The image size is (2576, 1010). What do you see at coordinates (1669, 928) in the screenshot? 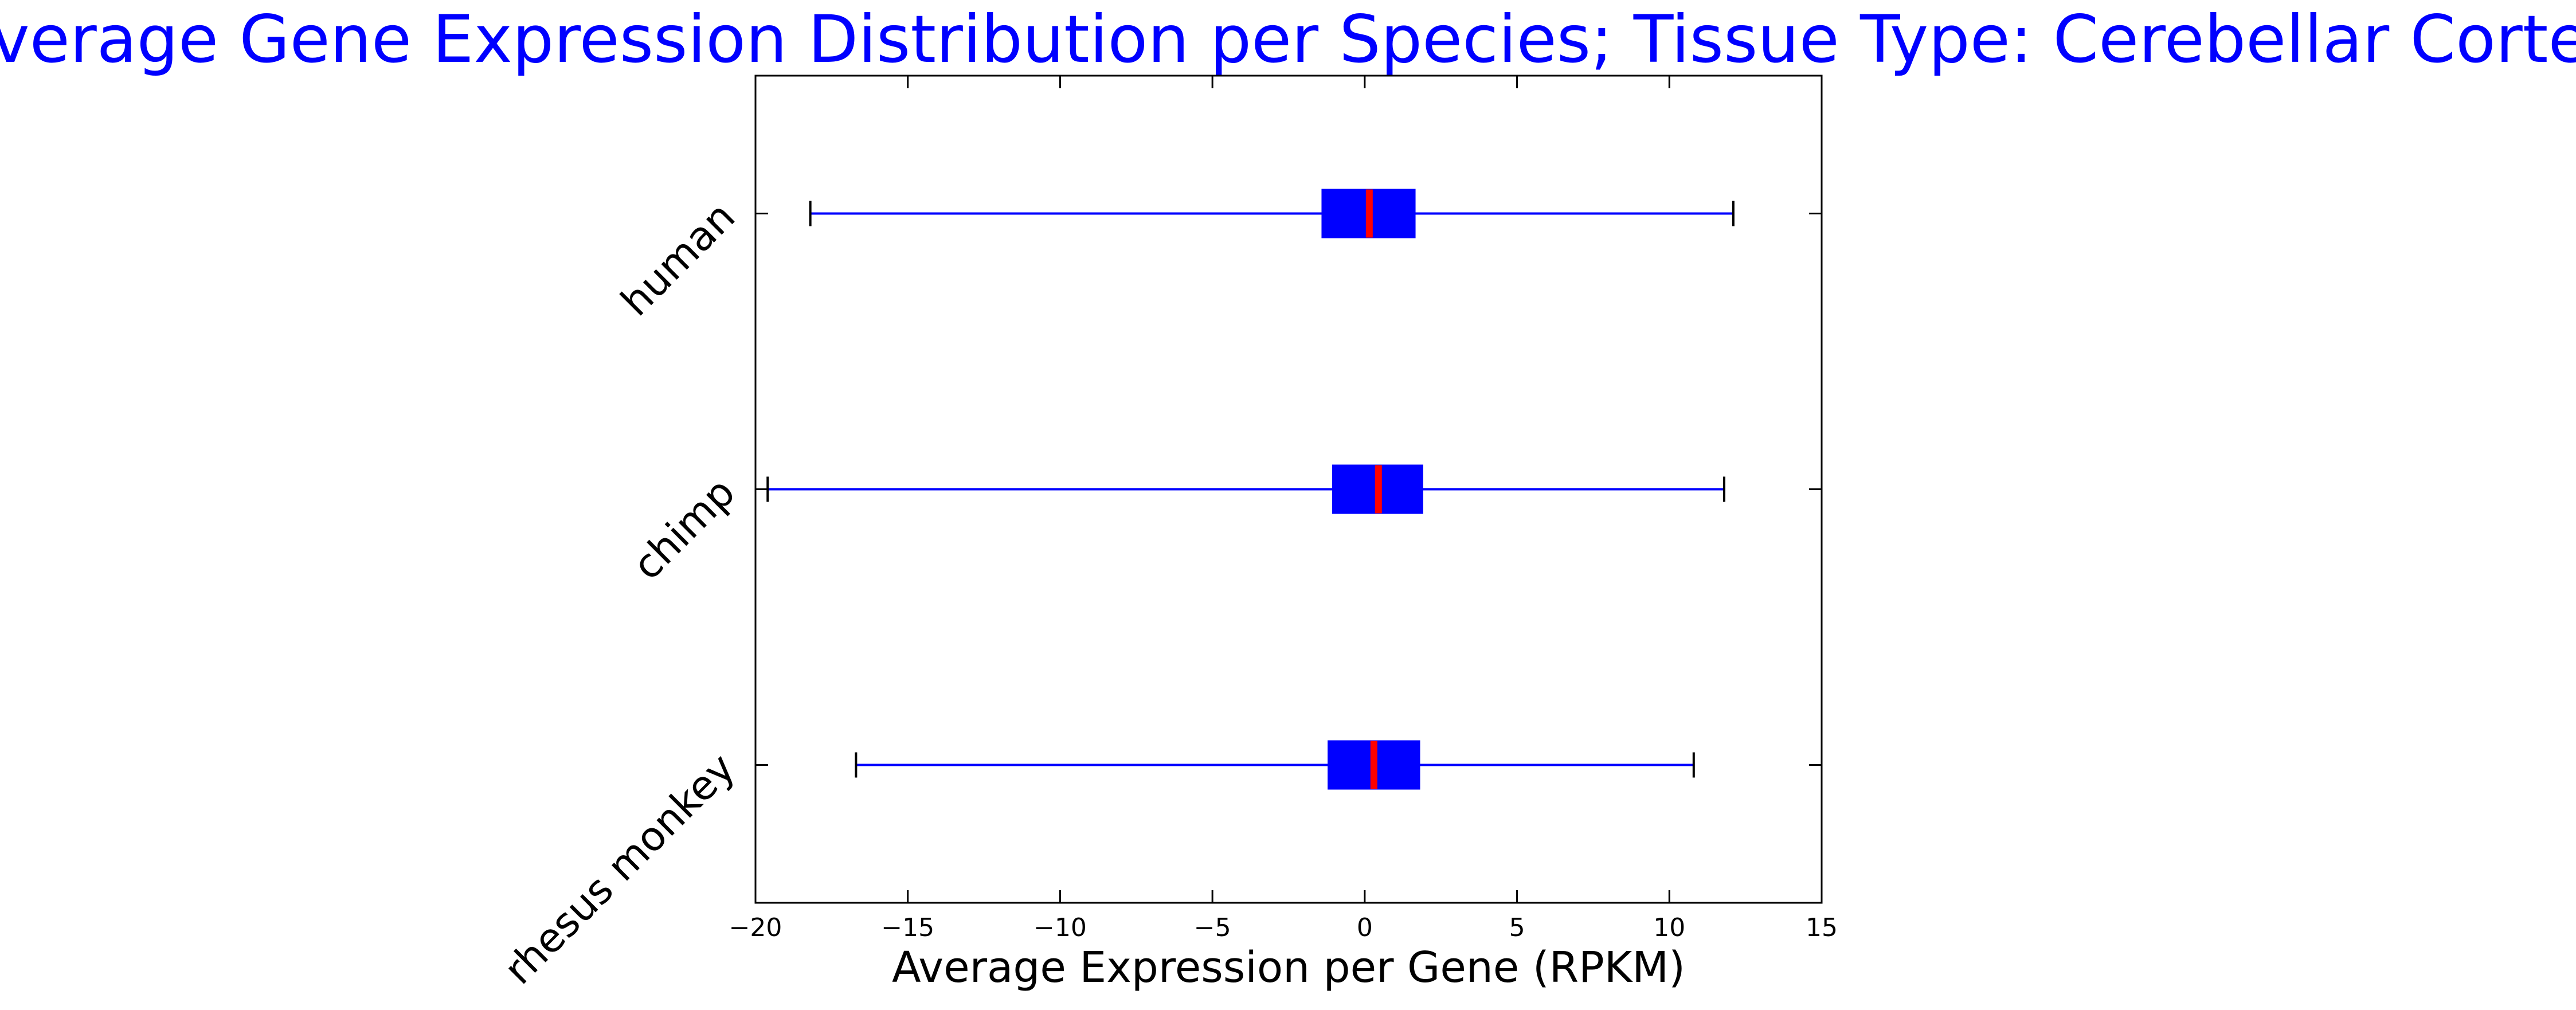
I see `x-tick-label: 10` at bounding box center [1669, 928].